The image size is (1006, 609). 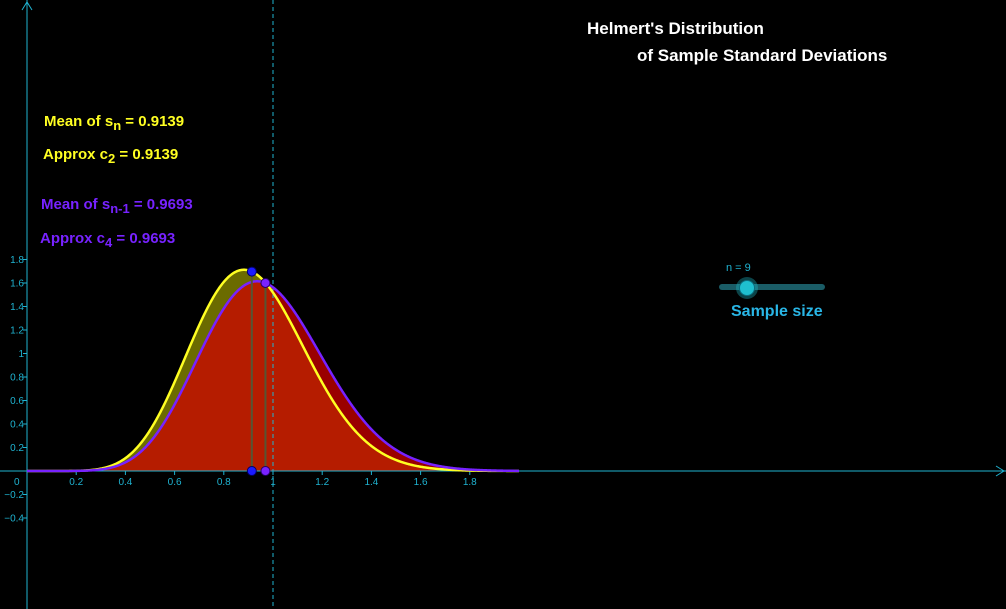 What do you see at coordinates (17, 448) in the screenshot?
I see `y-tick-label: 0.2` at bounding box center [17, 448].